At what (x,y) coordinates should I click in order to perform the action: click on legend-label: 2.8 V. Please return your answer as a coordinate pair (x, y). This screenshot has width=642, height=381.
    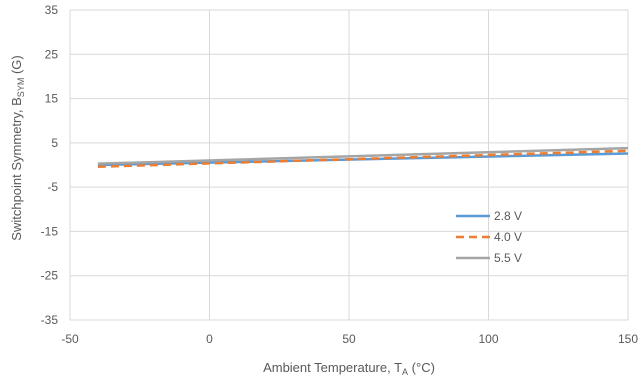
    Looking at the image, I should click on (508, 216).